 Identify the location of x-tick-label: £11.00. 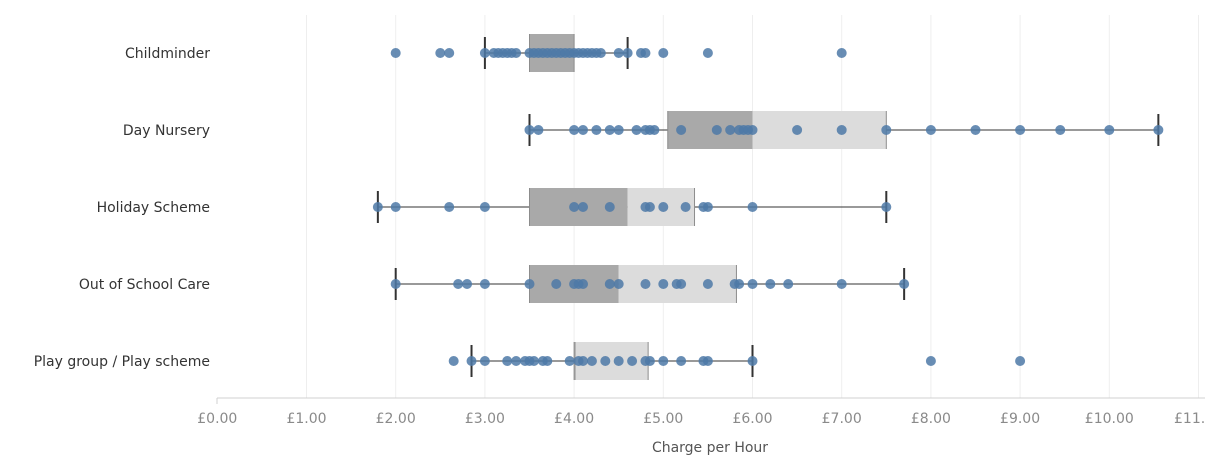
(1189, 419).